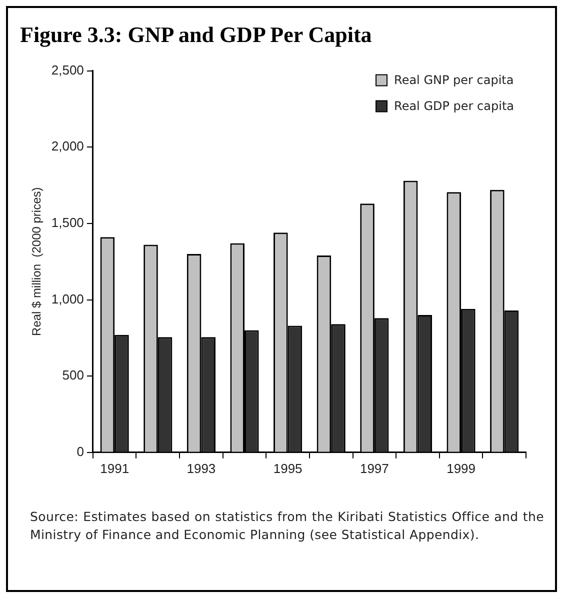 This screenshot has height=600, width=571. I want to click on legend-label: Real GNP per capita, so click(454, 79).